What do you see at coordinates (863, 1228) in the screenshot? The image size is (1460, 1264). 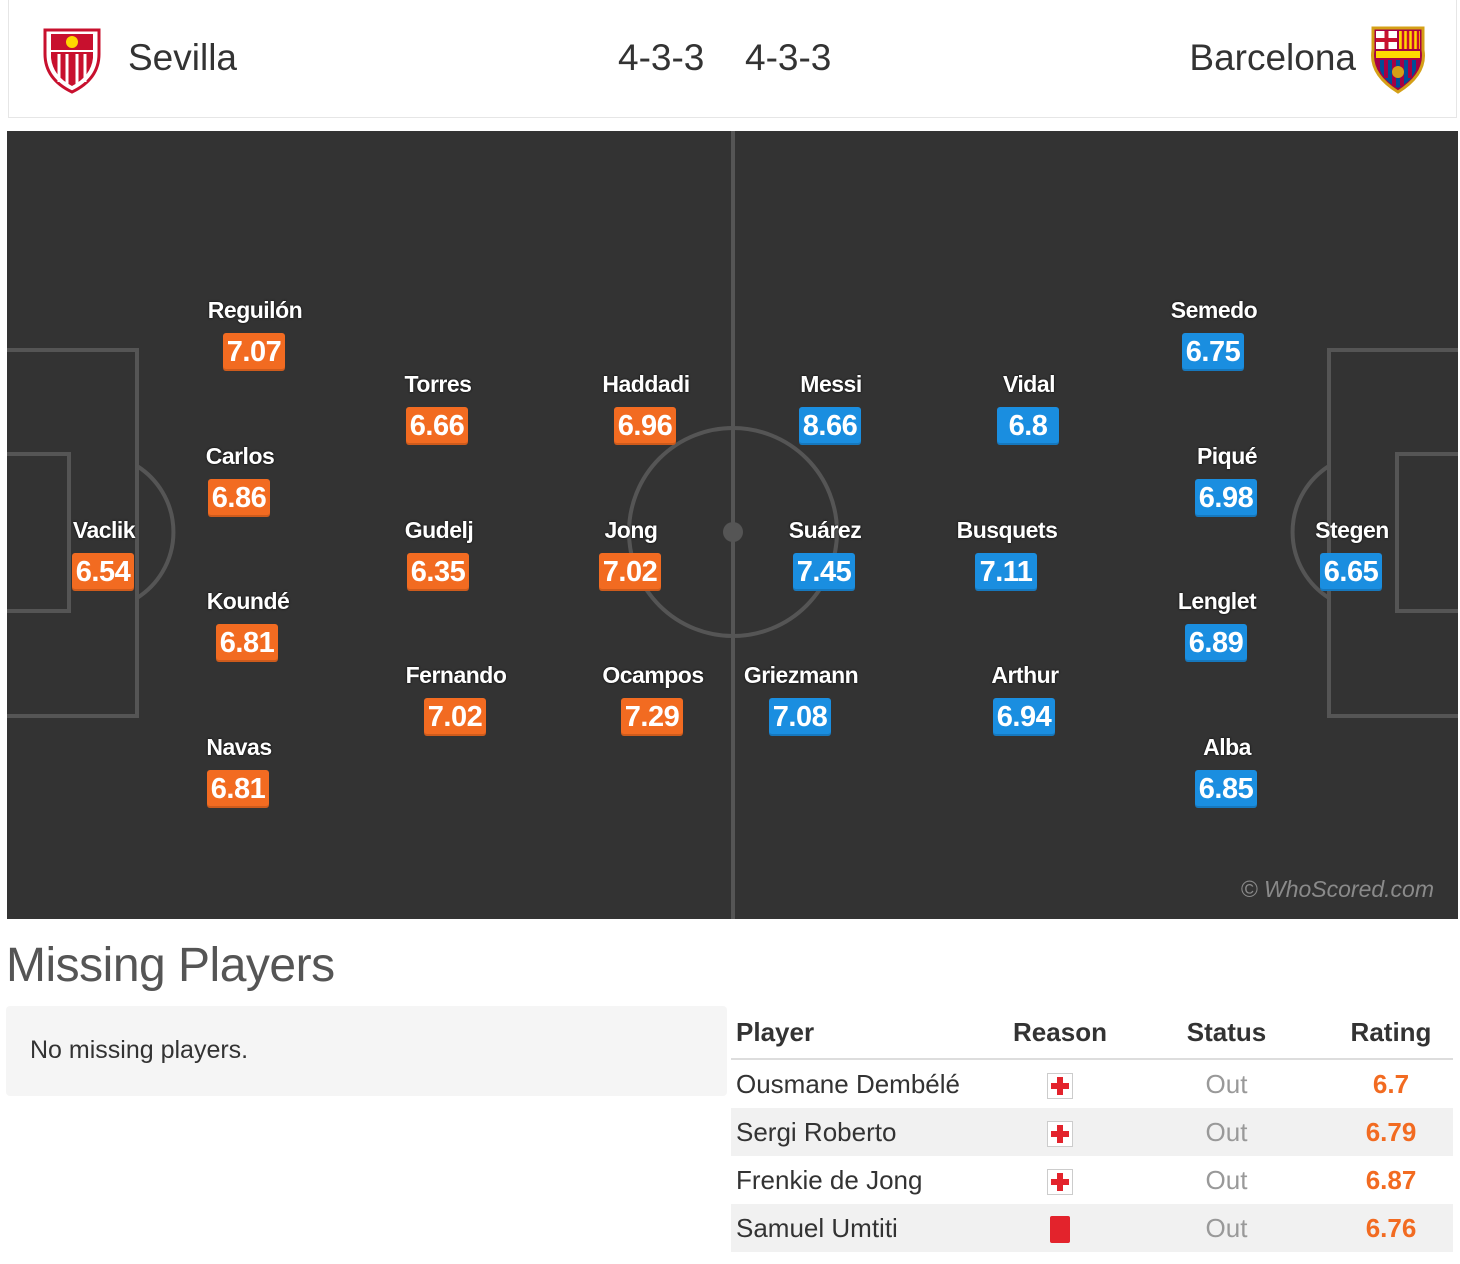 I see `missing-player-name: Samuel Umtiti` at bounding box center [863, 1228].